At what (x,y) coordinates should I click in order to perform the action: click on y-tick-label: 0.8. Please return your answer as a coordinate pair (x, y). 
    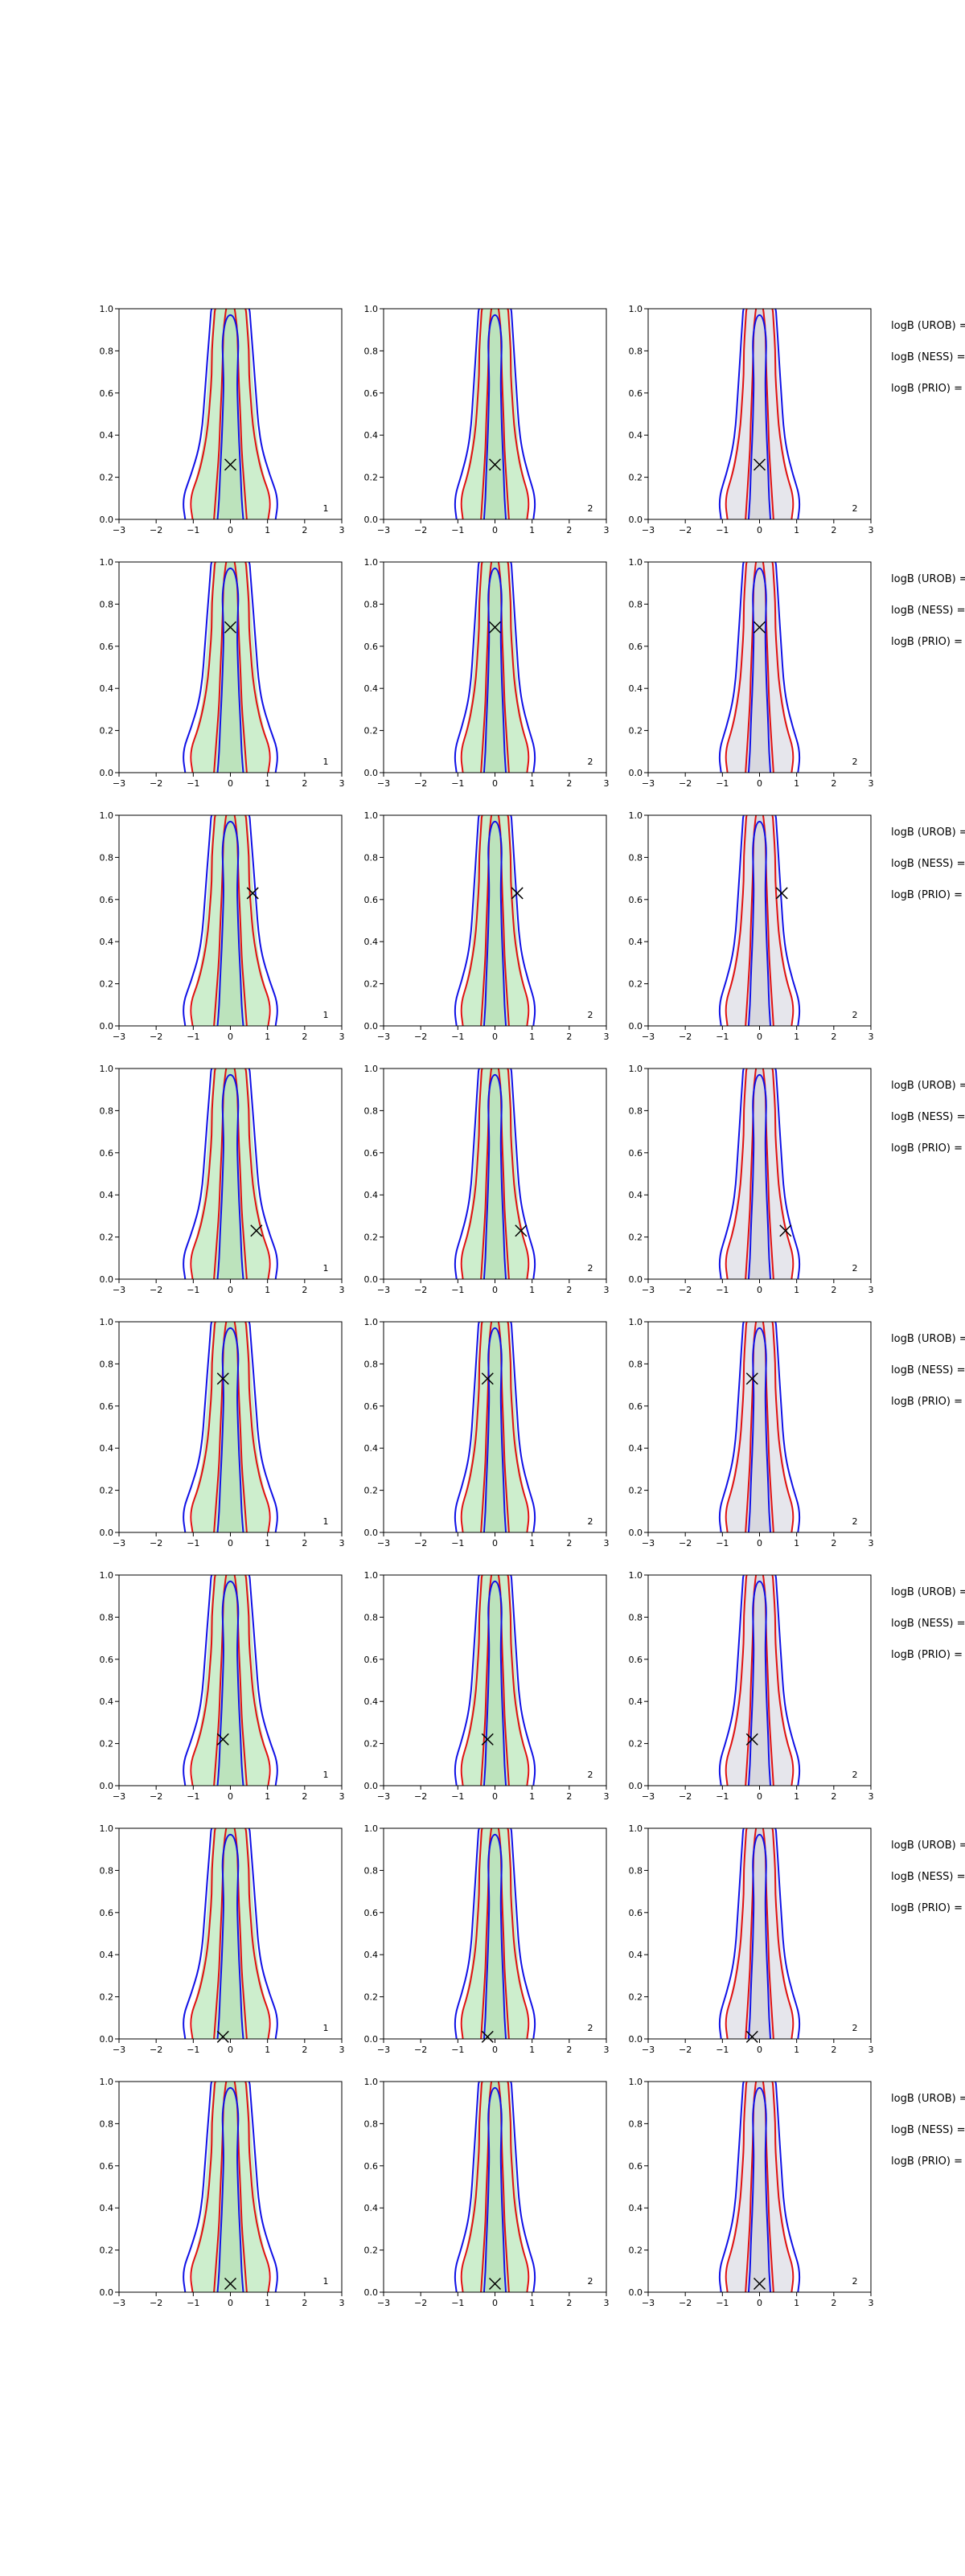
    Looking at the image, I should click on (107, 351).